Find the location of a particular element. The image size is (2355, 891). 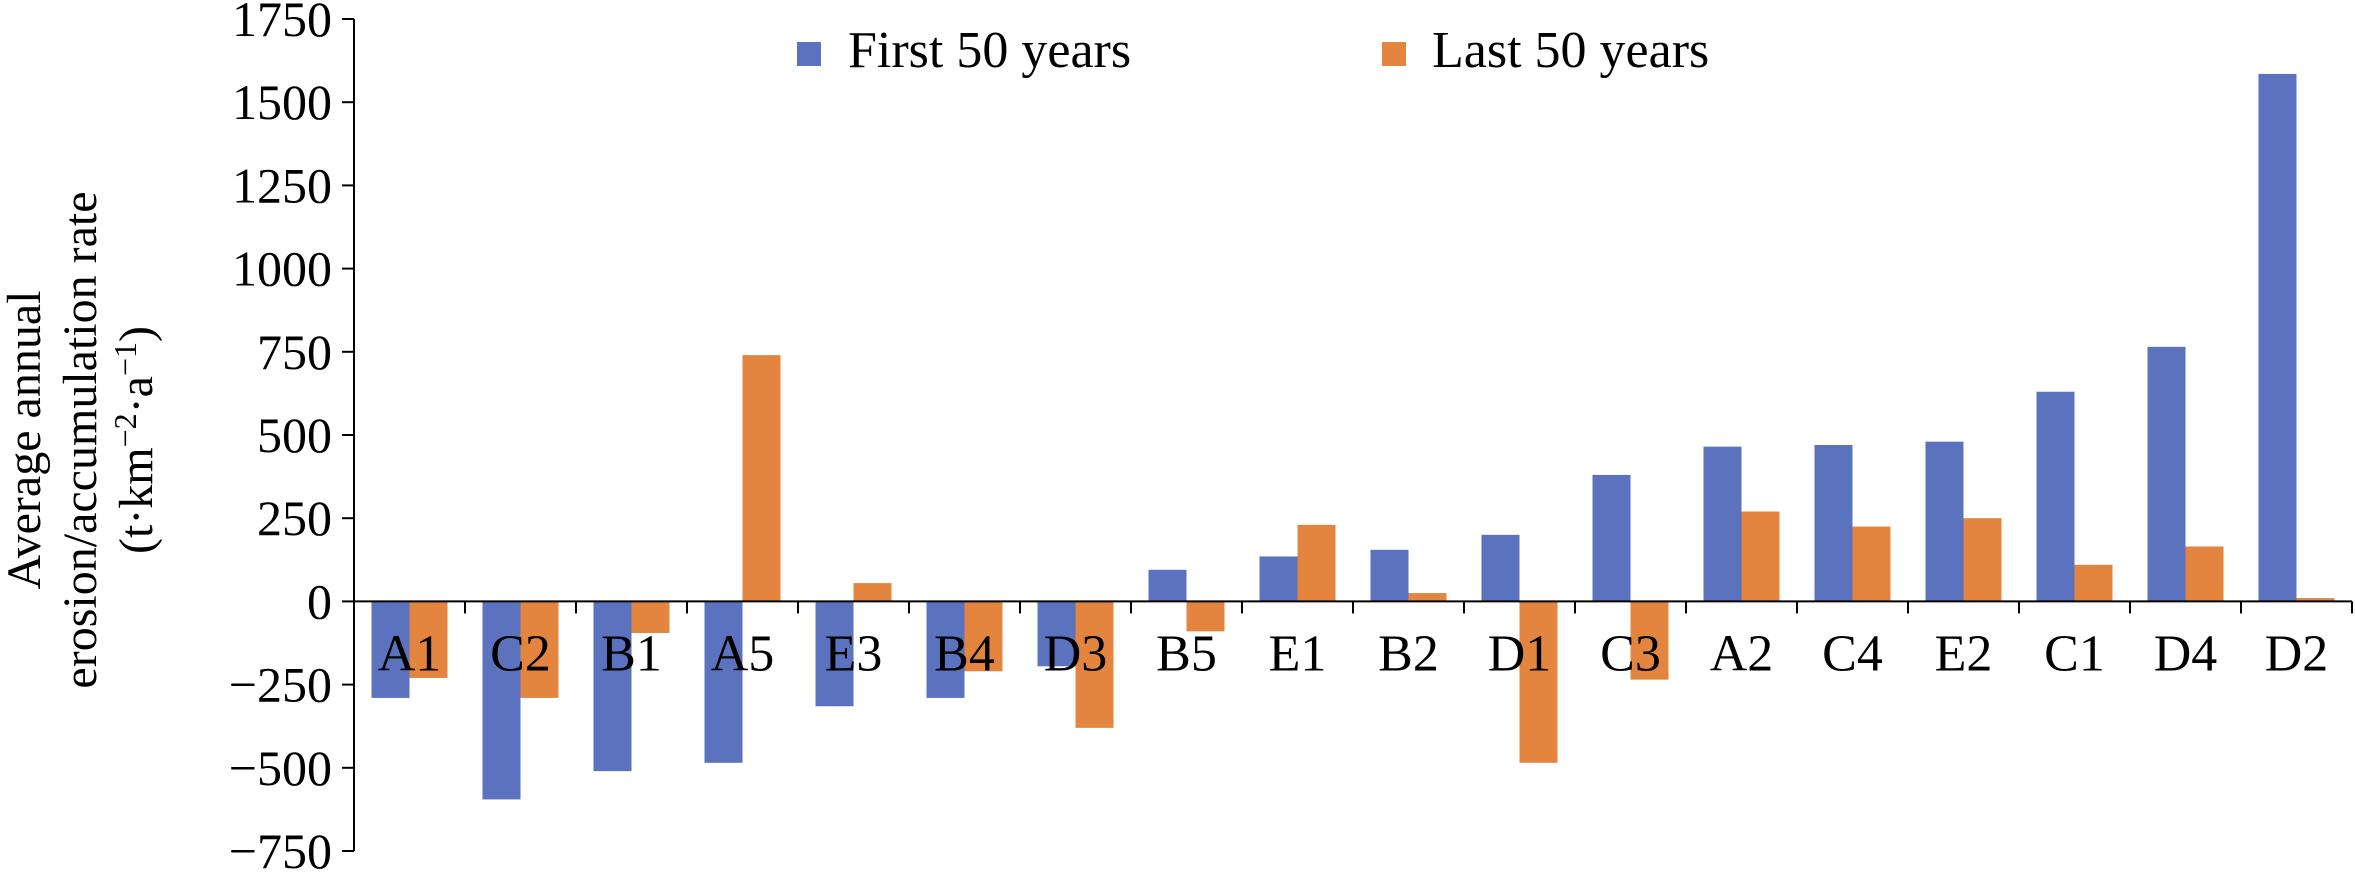

bar-last-c2 is located at coordinates (539, 649).